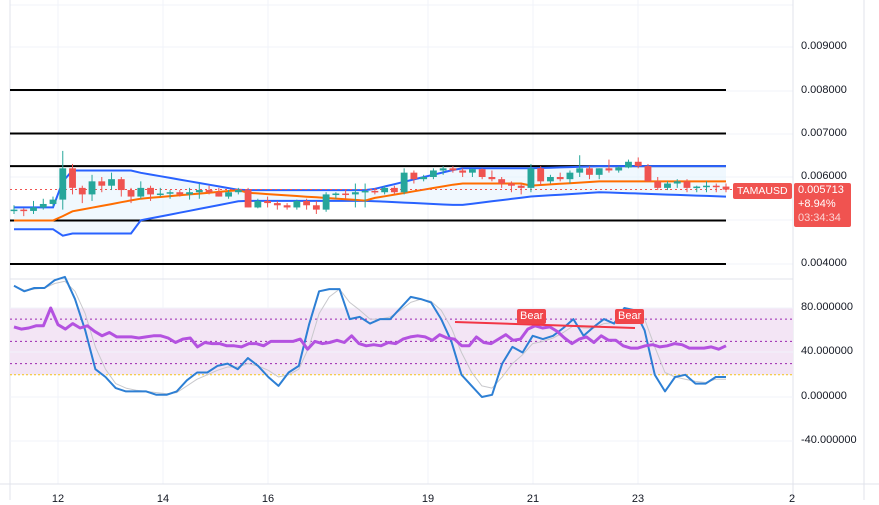  I want to click on oscillator-tick-label: 80.000000, so click(827, 307).